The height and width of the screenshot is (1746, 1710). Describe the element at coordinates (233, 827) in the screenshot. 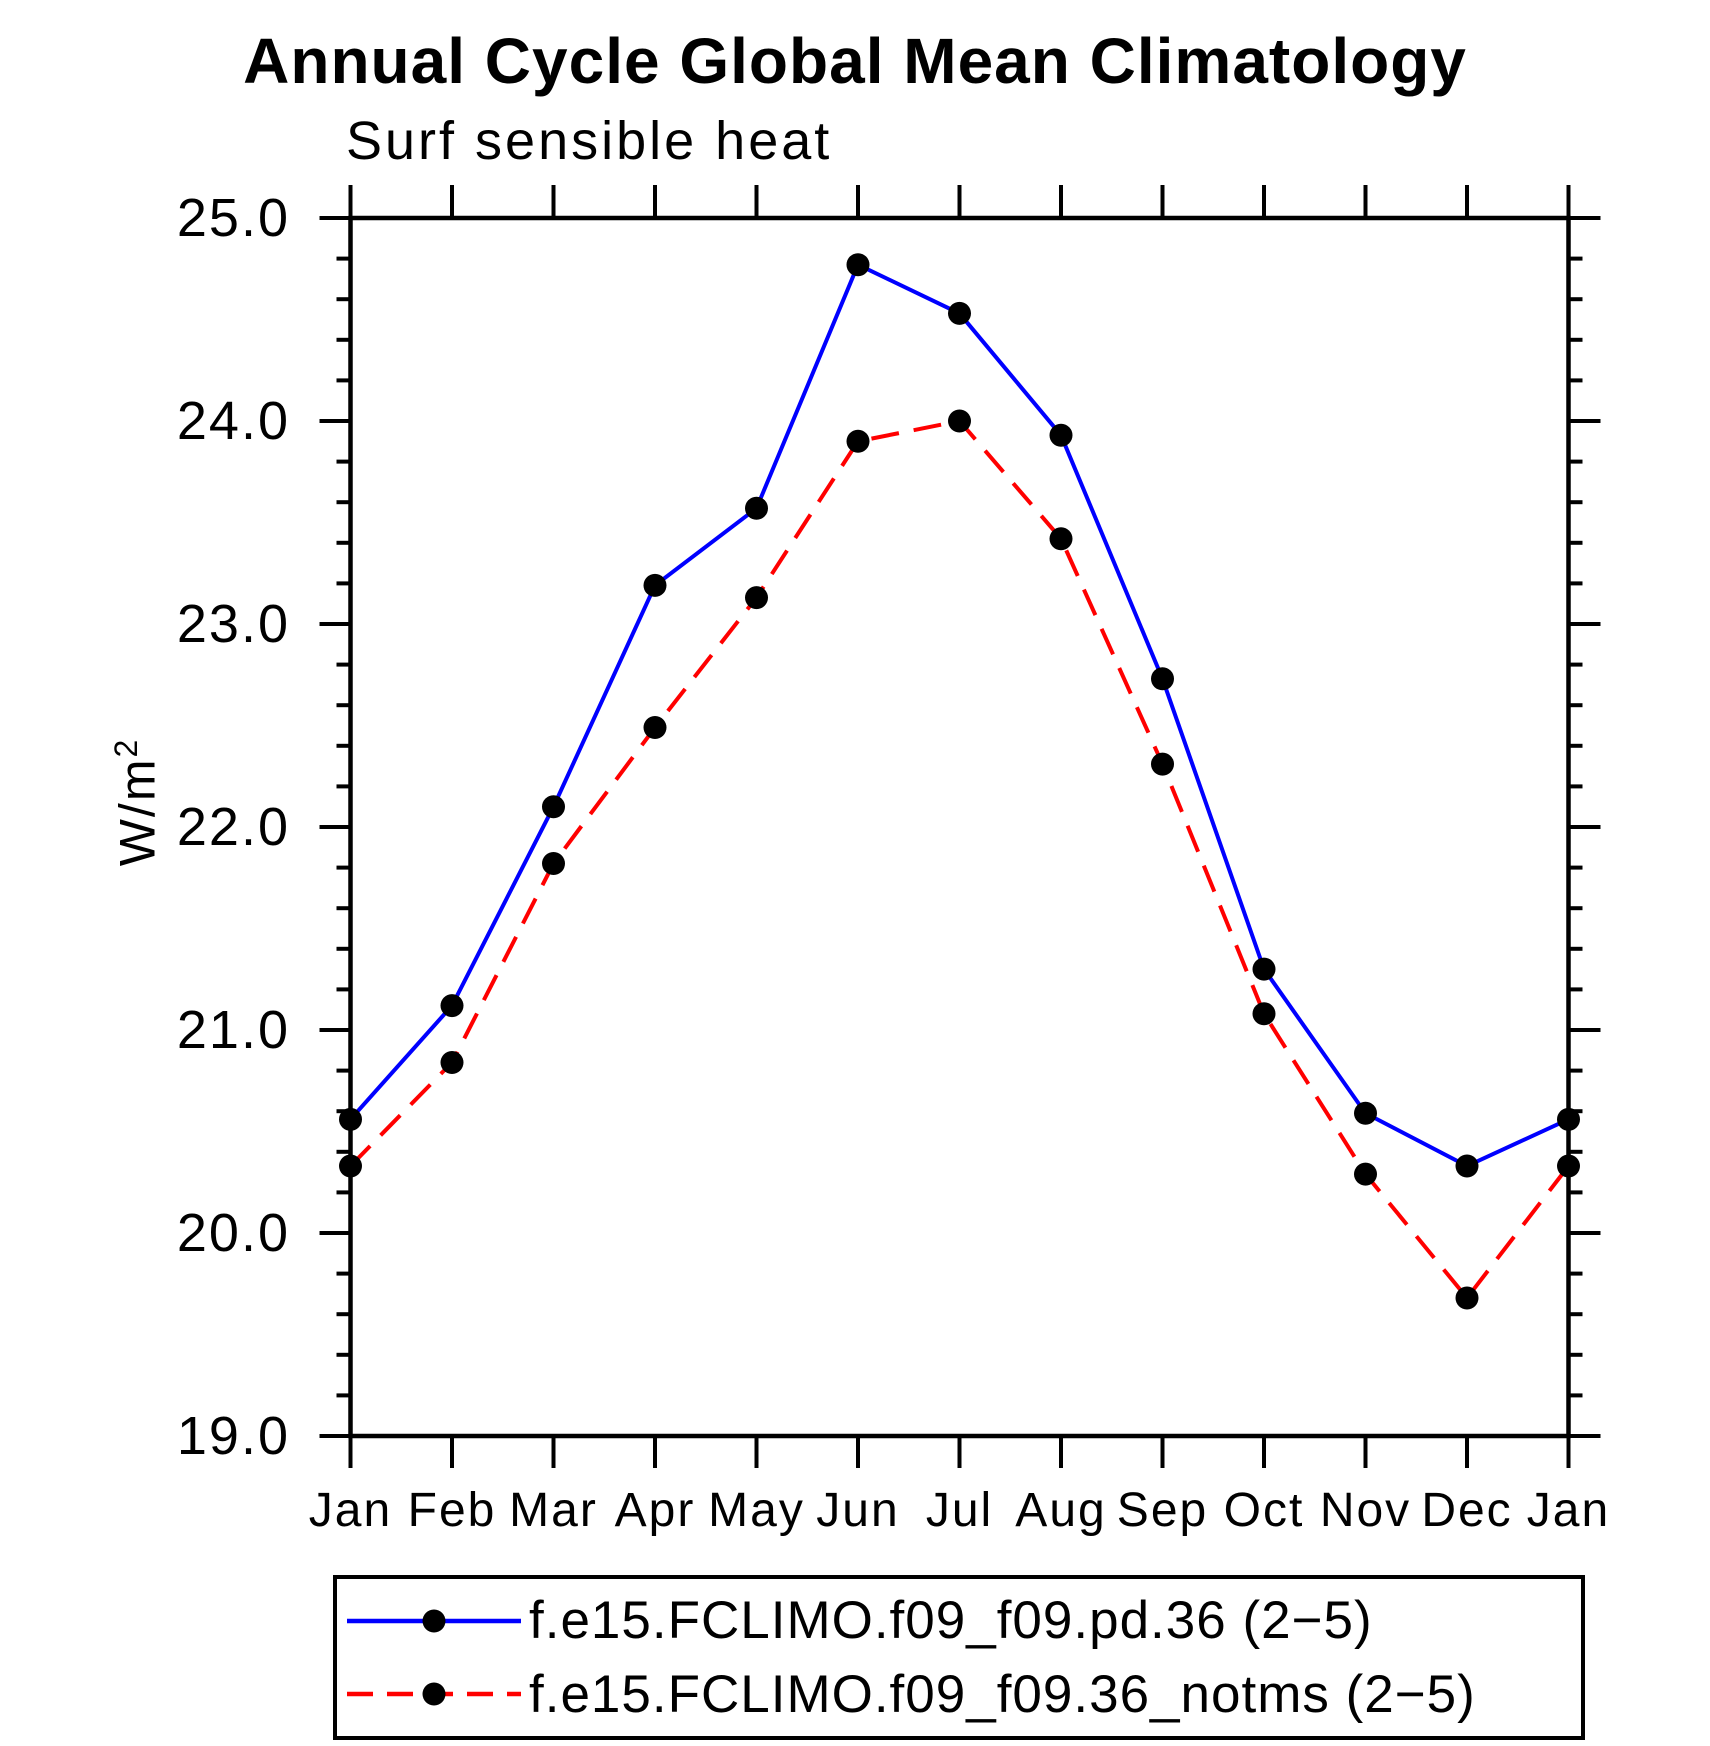

I see `y-tick-label: 22.0` at that location.